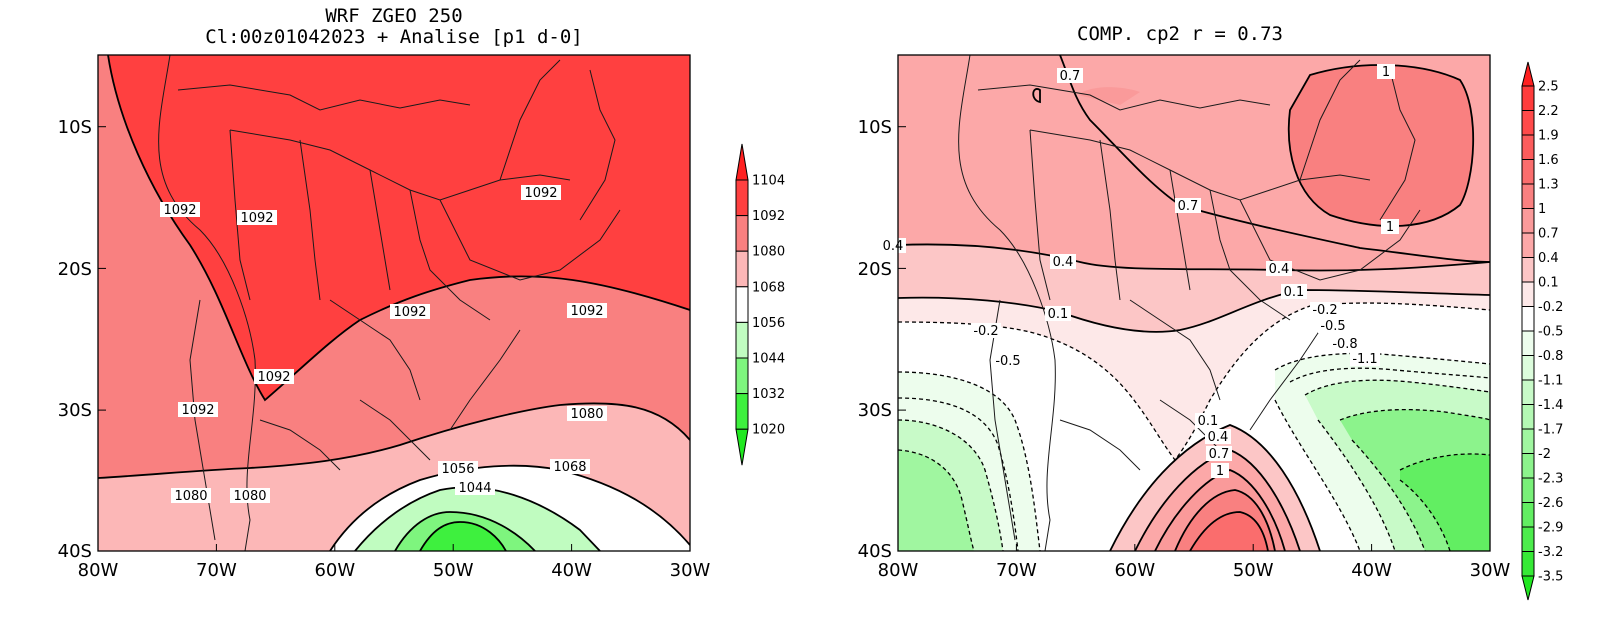 The image size is (1604, 620). What do you see at coordinates (75, 269) in the screenshot?
I see `left-y-tick-label: 20S` at bounding box center [75, 269].